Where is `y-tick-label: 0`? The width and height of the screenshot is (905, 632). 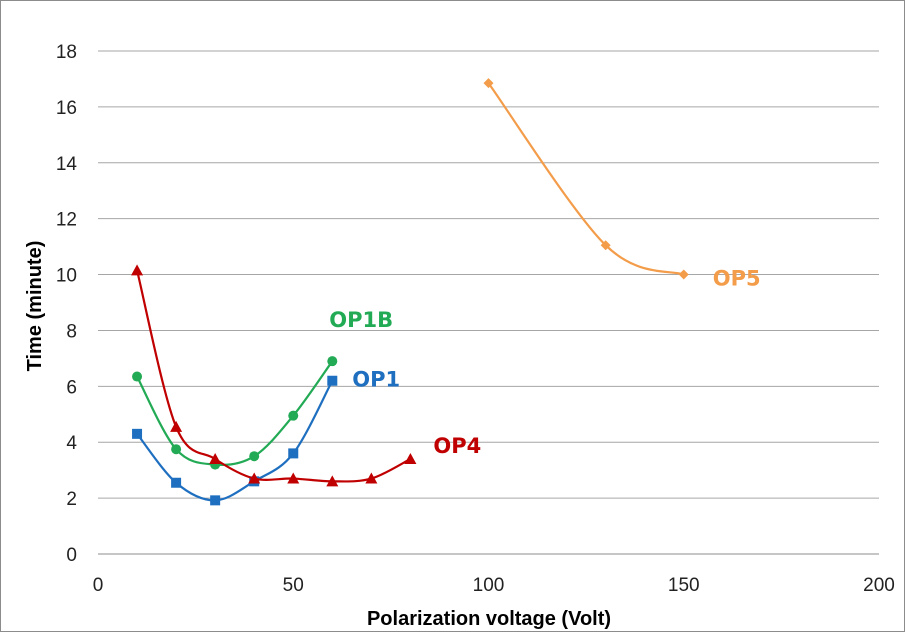
y-tick-label: 0 is located at coordinates (71, 555).